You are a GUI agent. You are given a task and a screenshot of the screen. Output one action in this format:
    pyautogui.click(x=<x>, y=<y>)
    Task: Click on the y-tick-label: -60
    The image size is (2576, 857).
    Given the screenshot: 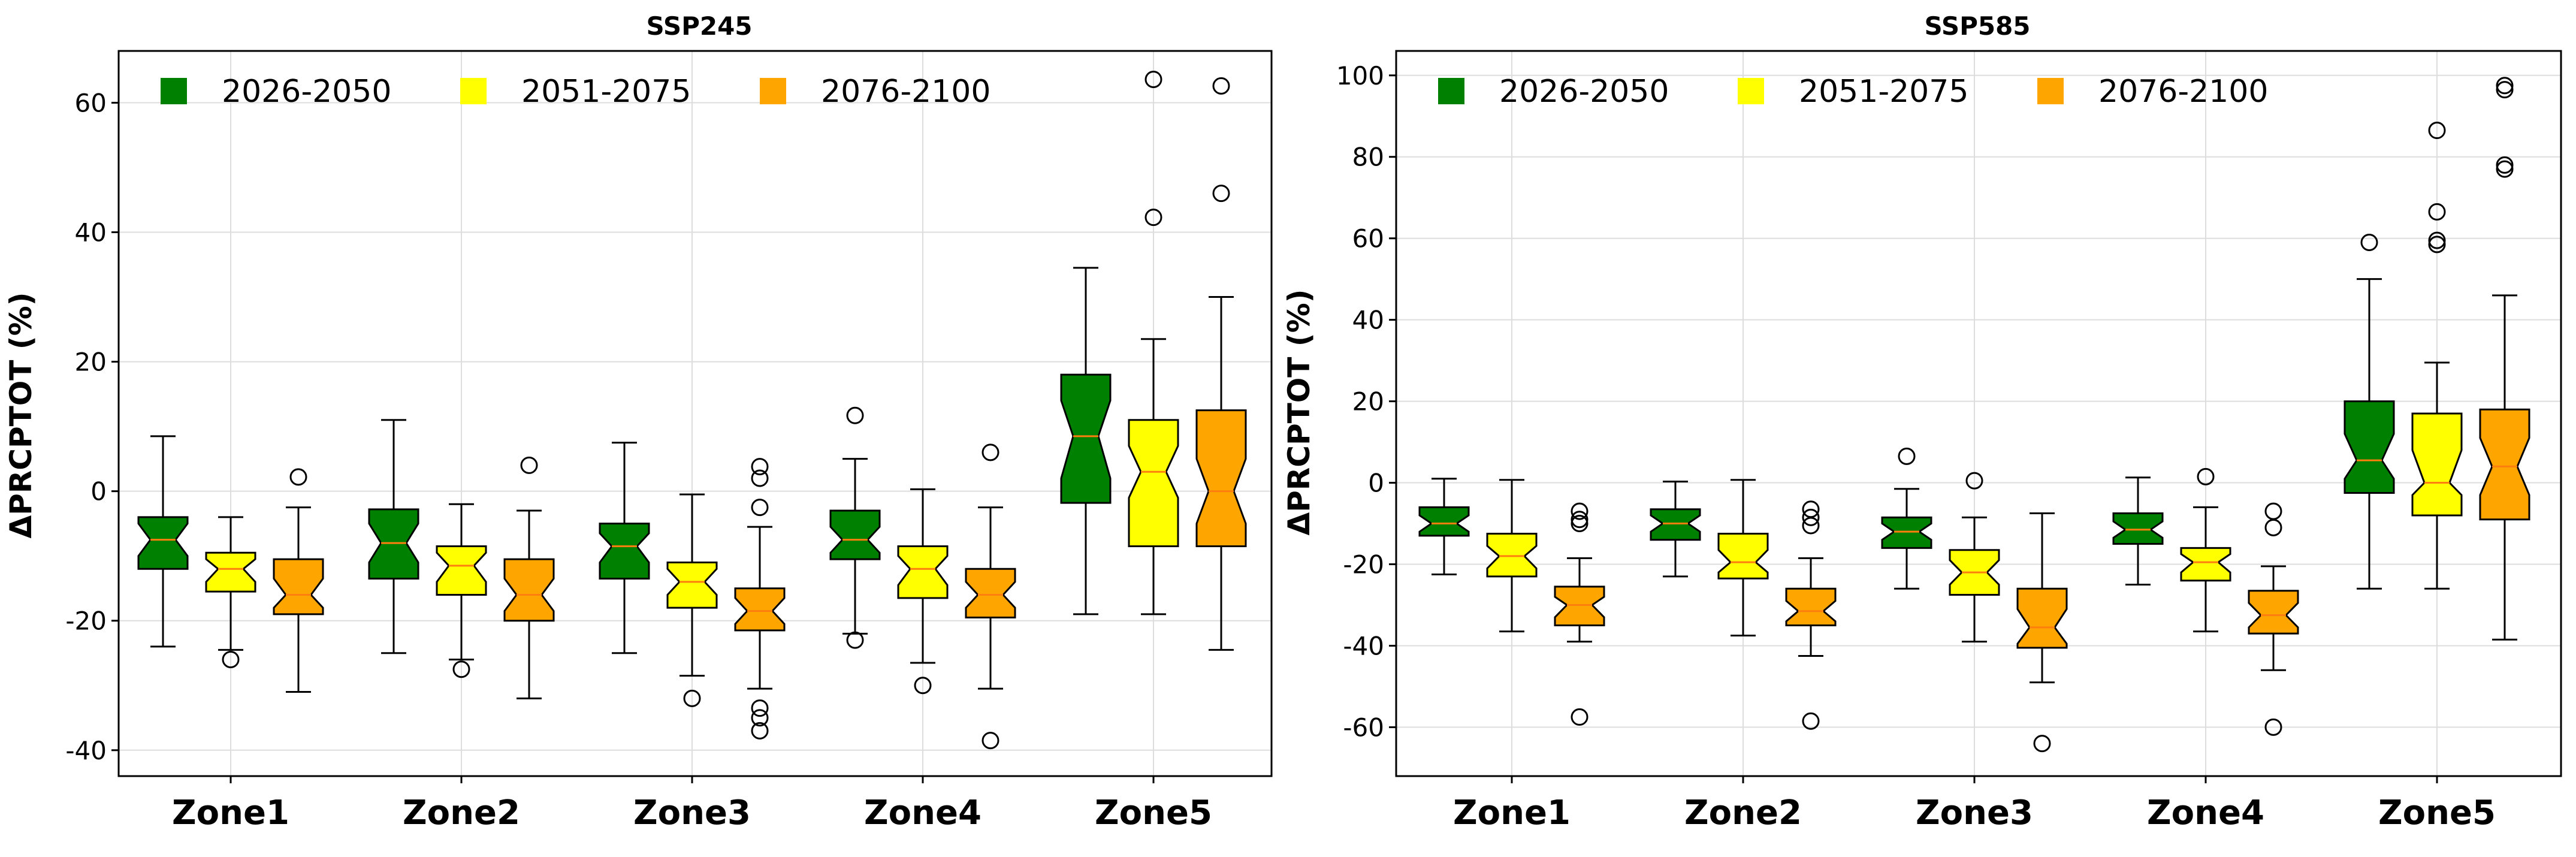 What is the action you would take?
    pyautogui.click(x=1364, y=727)
    